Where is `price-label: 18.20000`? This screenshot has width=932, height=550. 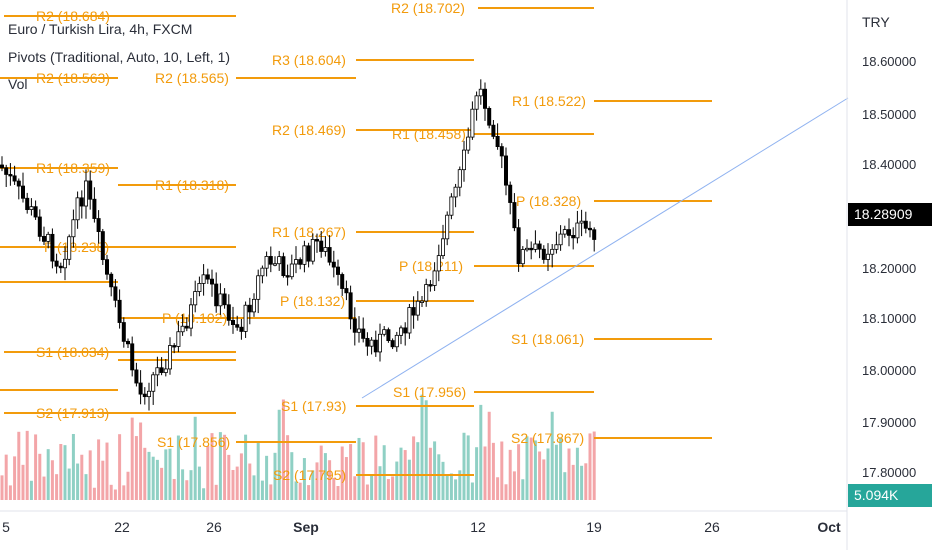 price-label: 18.20000 is located at coordinates (889, 268).